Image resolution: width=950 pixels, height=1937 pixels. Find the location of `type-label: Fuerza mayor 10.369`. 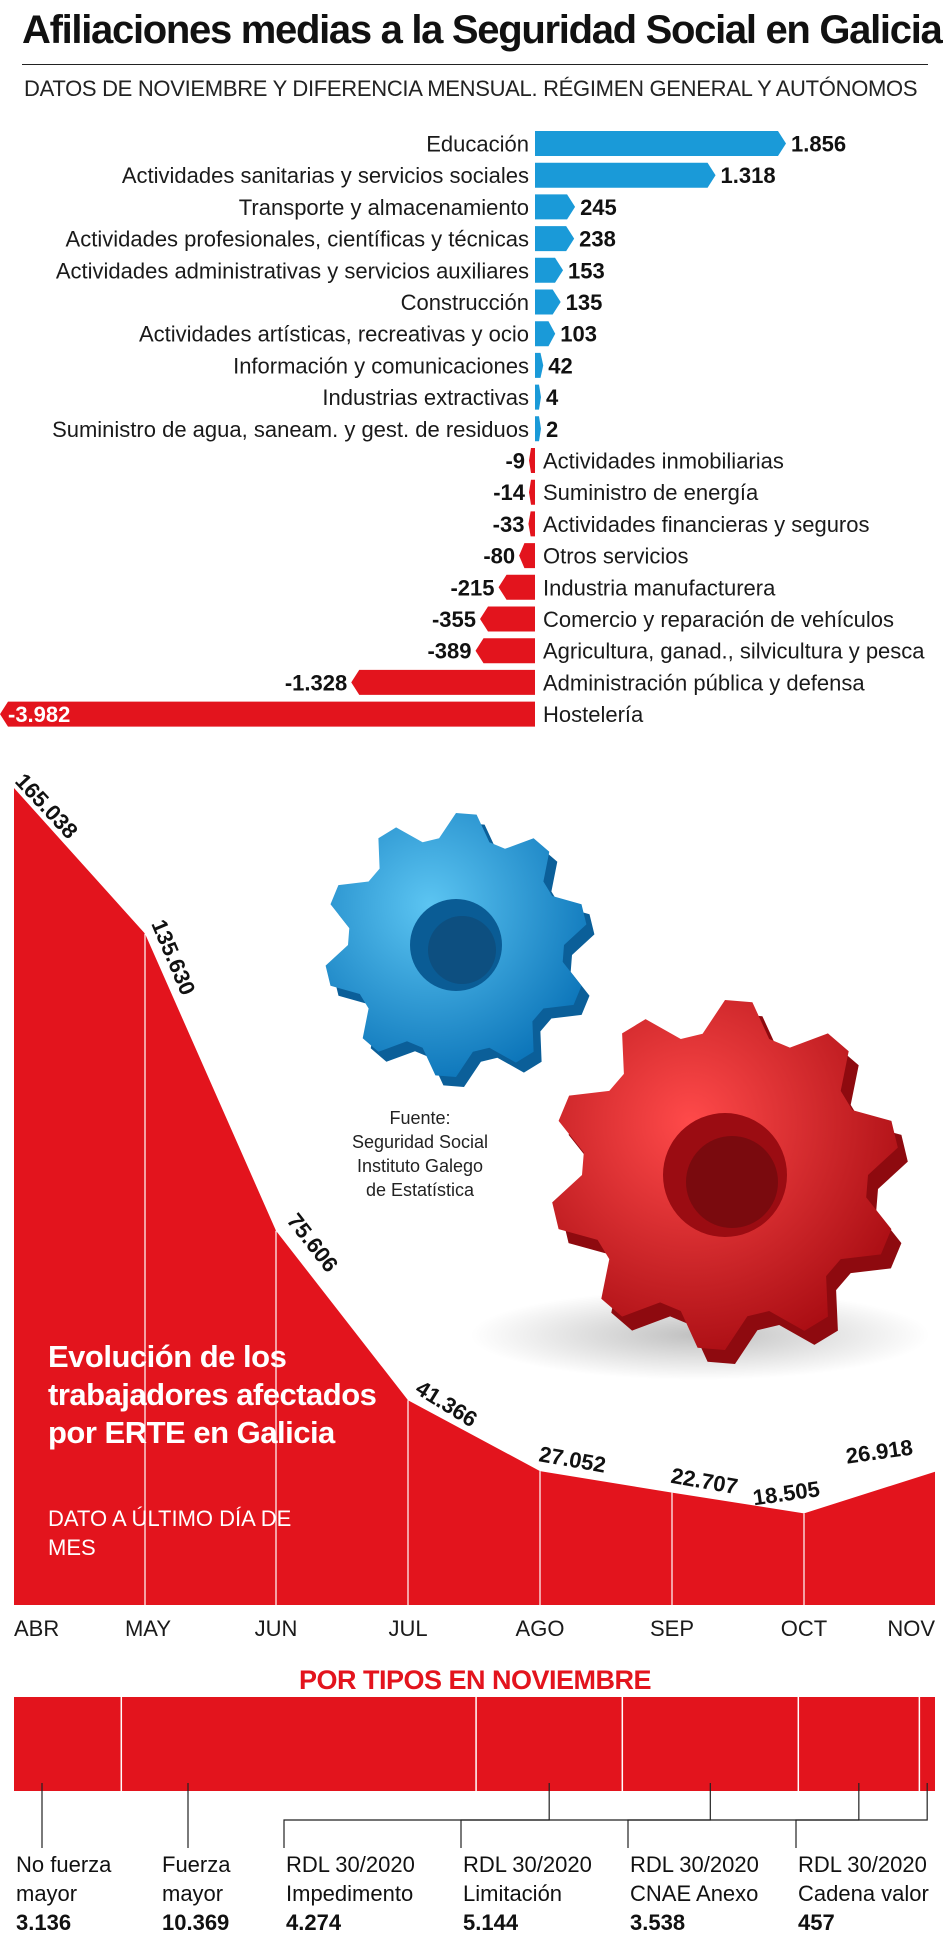

type-label: Fuerza mayor 10.369 is located at coordinates (196, 1893).